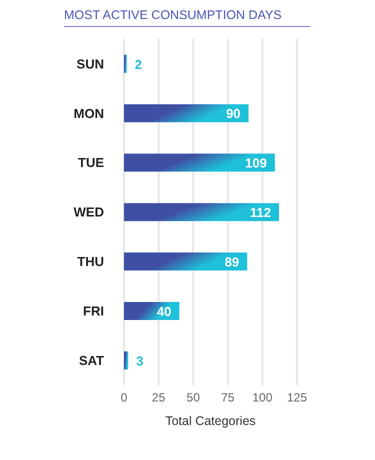 The image size is (375, 460). I want to click on data-label: 89, so click(232, 262).